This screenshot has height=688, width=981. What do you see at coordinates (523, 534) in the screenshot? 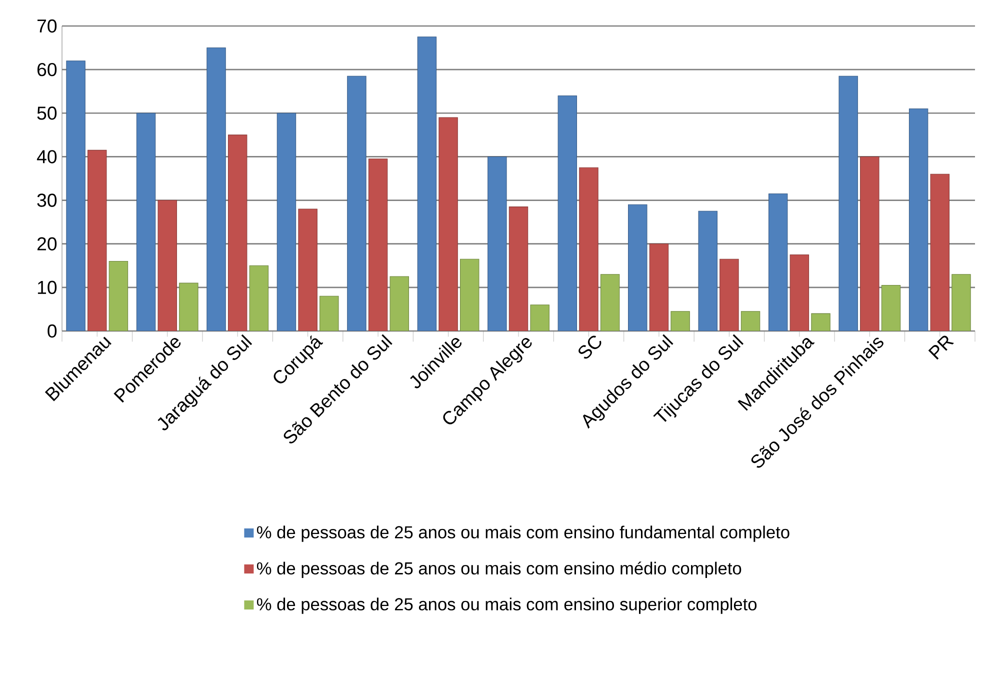
I see `legend-label: % de pessoas de 25 anos ou mais com ensino fundamental completo` at bounding box center [523, 534].